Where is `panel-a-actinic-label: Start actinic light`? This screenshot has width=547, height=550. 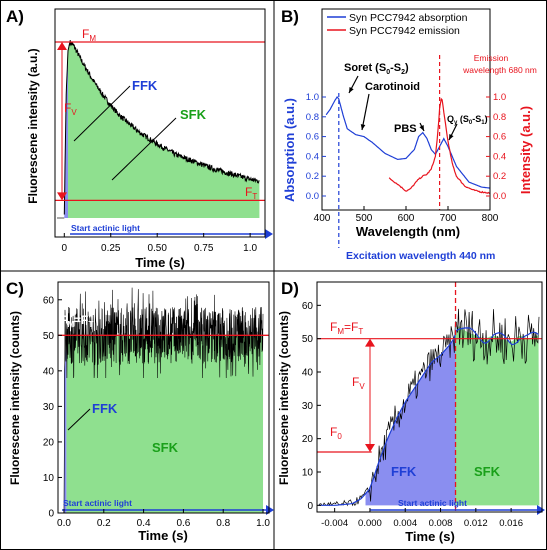
panel-a-actinic-label: Start actinic light is located at coordinates (105, 228).